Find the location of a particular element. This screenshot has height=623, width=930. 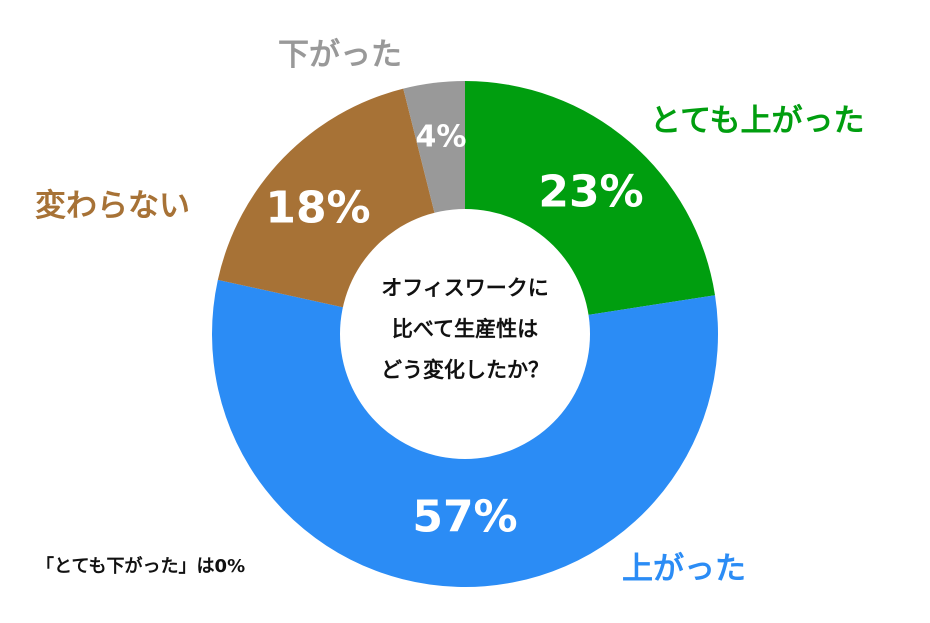

slice-value-totemo-agatta: 23% is located at coordinates (590, 192).